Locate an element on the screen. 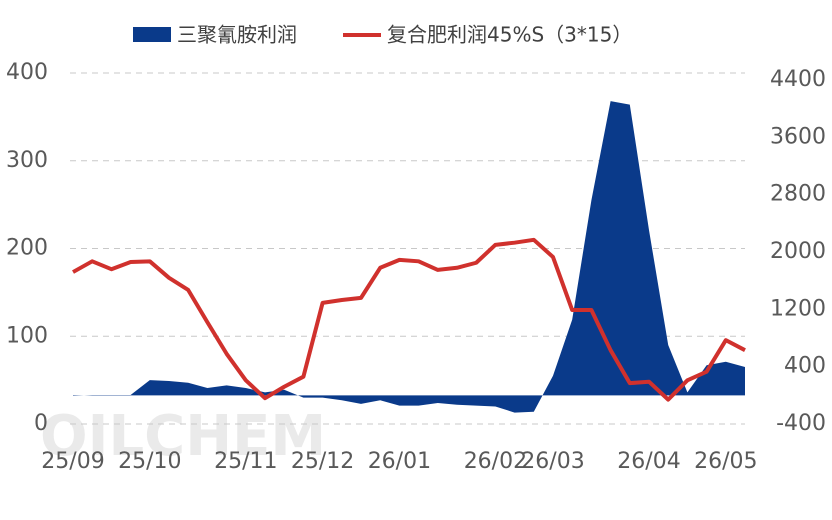  x-tick-label: 25/10 is located at coordinates (149, 461).